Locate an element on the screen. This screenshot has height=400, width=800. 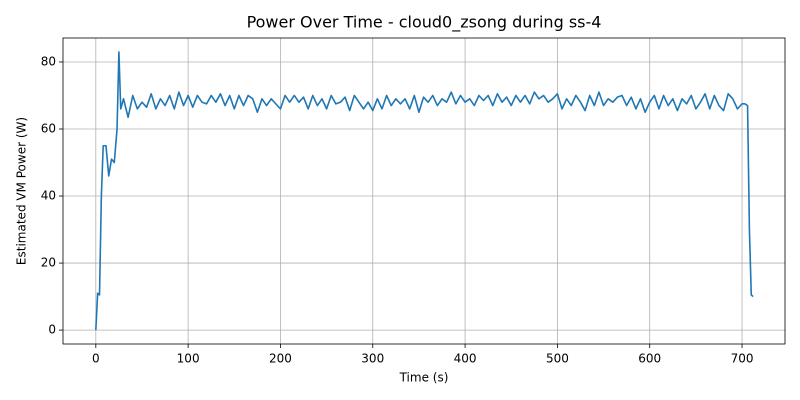
y-tick-label: 60 is located at coordinates (48, 128).